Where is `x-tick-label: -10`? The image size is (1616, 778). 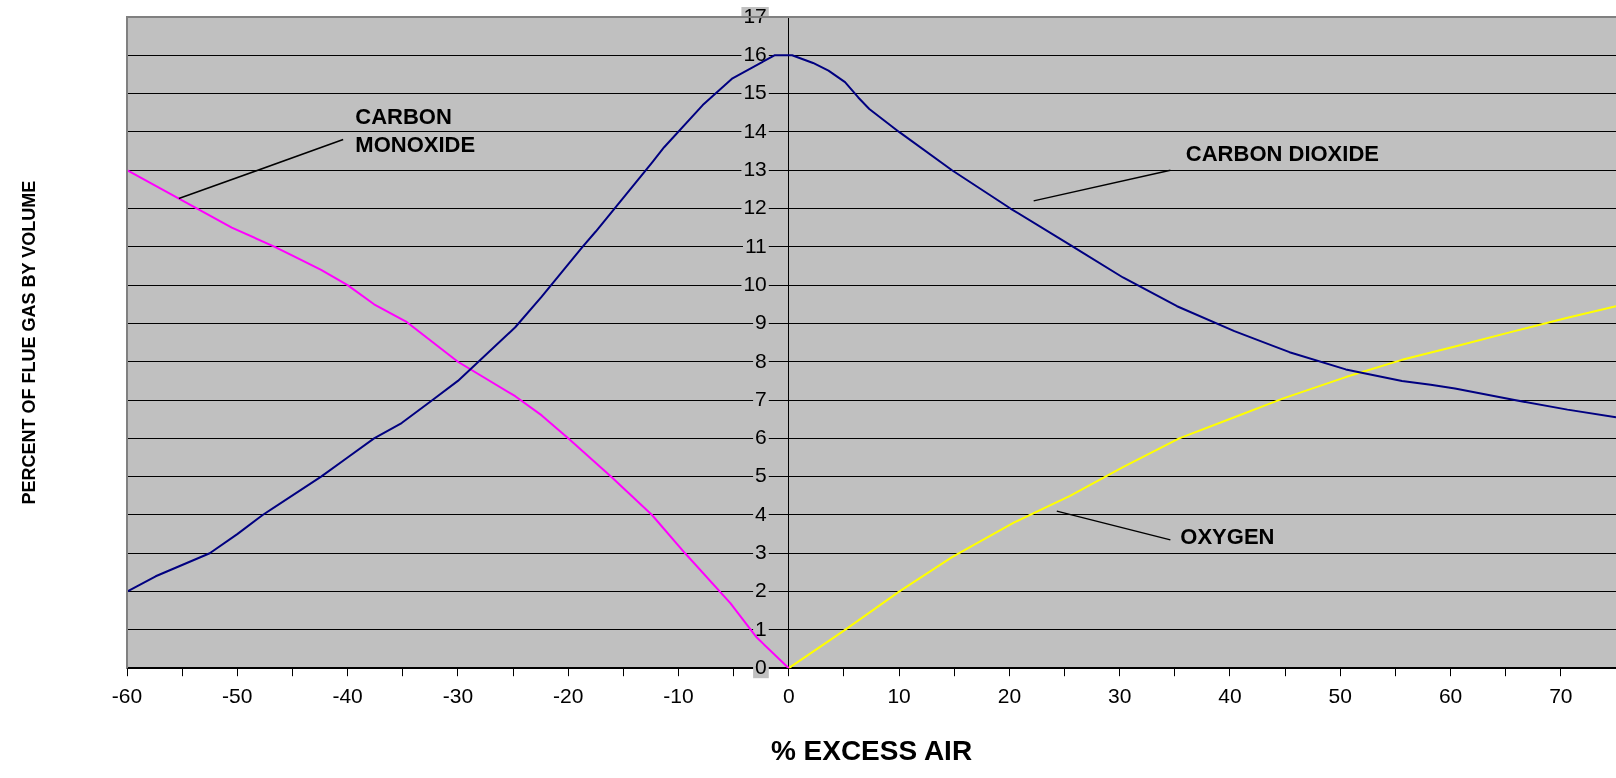 x-tick-label: -10 is located at coordinates (678, 695).